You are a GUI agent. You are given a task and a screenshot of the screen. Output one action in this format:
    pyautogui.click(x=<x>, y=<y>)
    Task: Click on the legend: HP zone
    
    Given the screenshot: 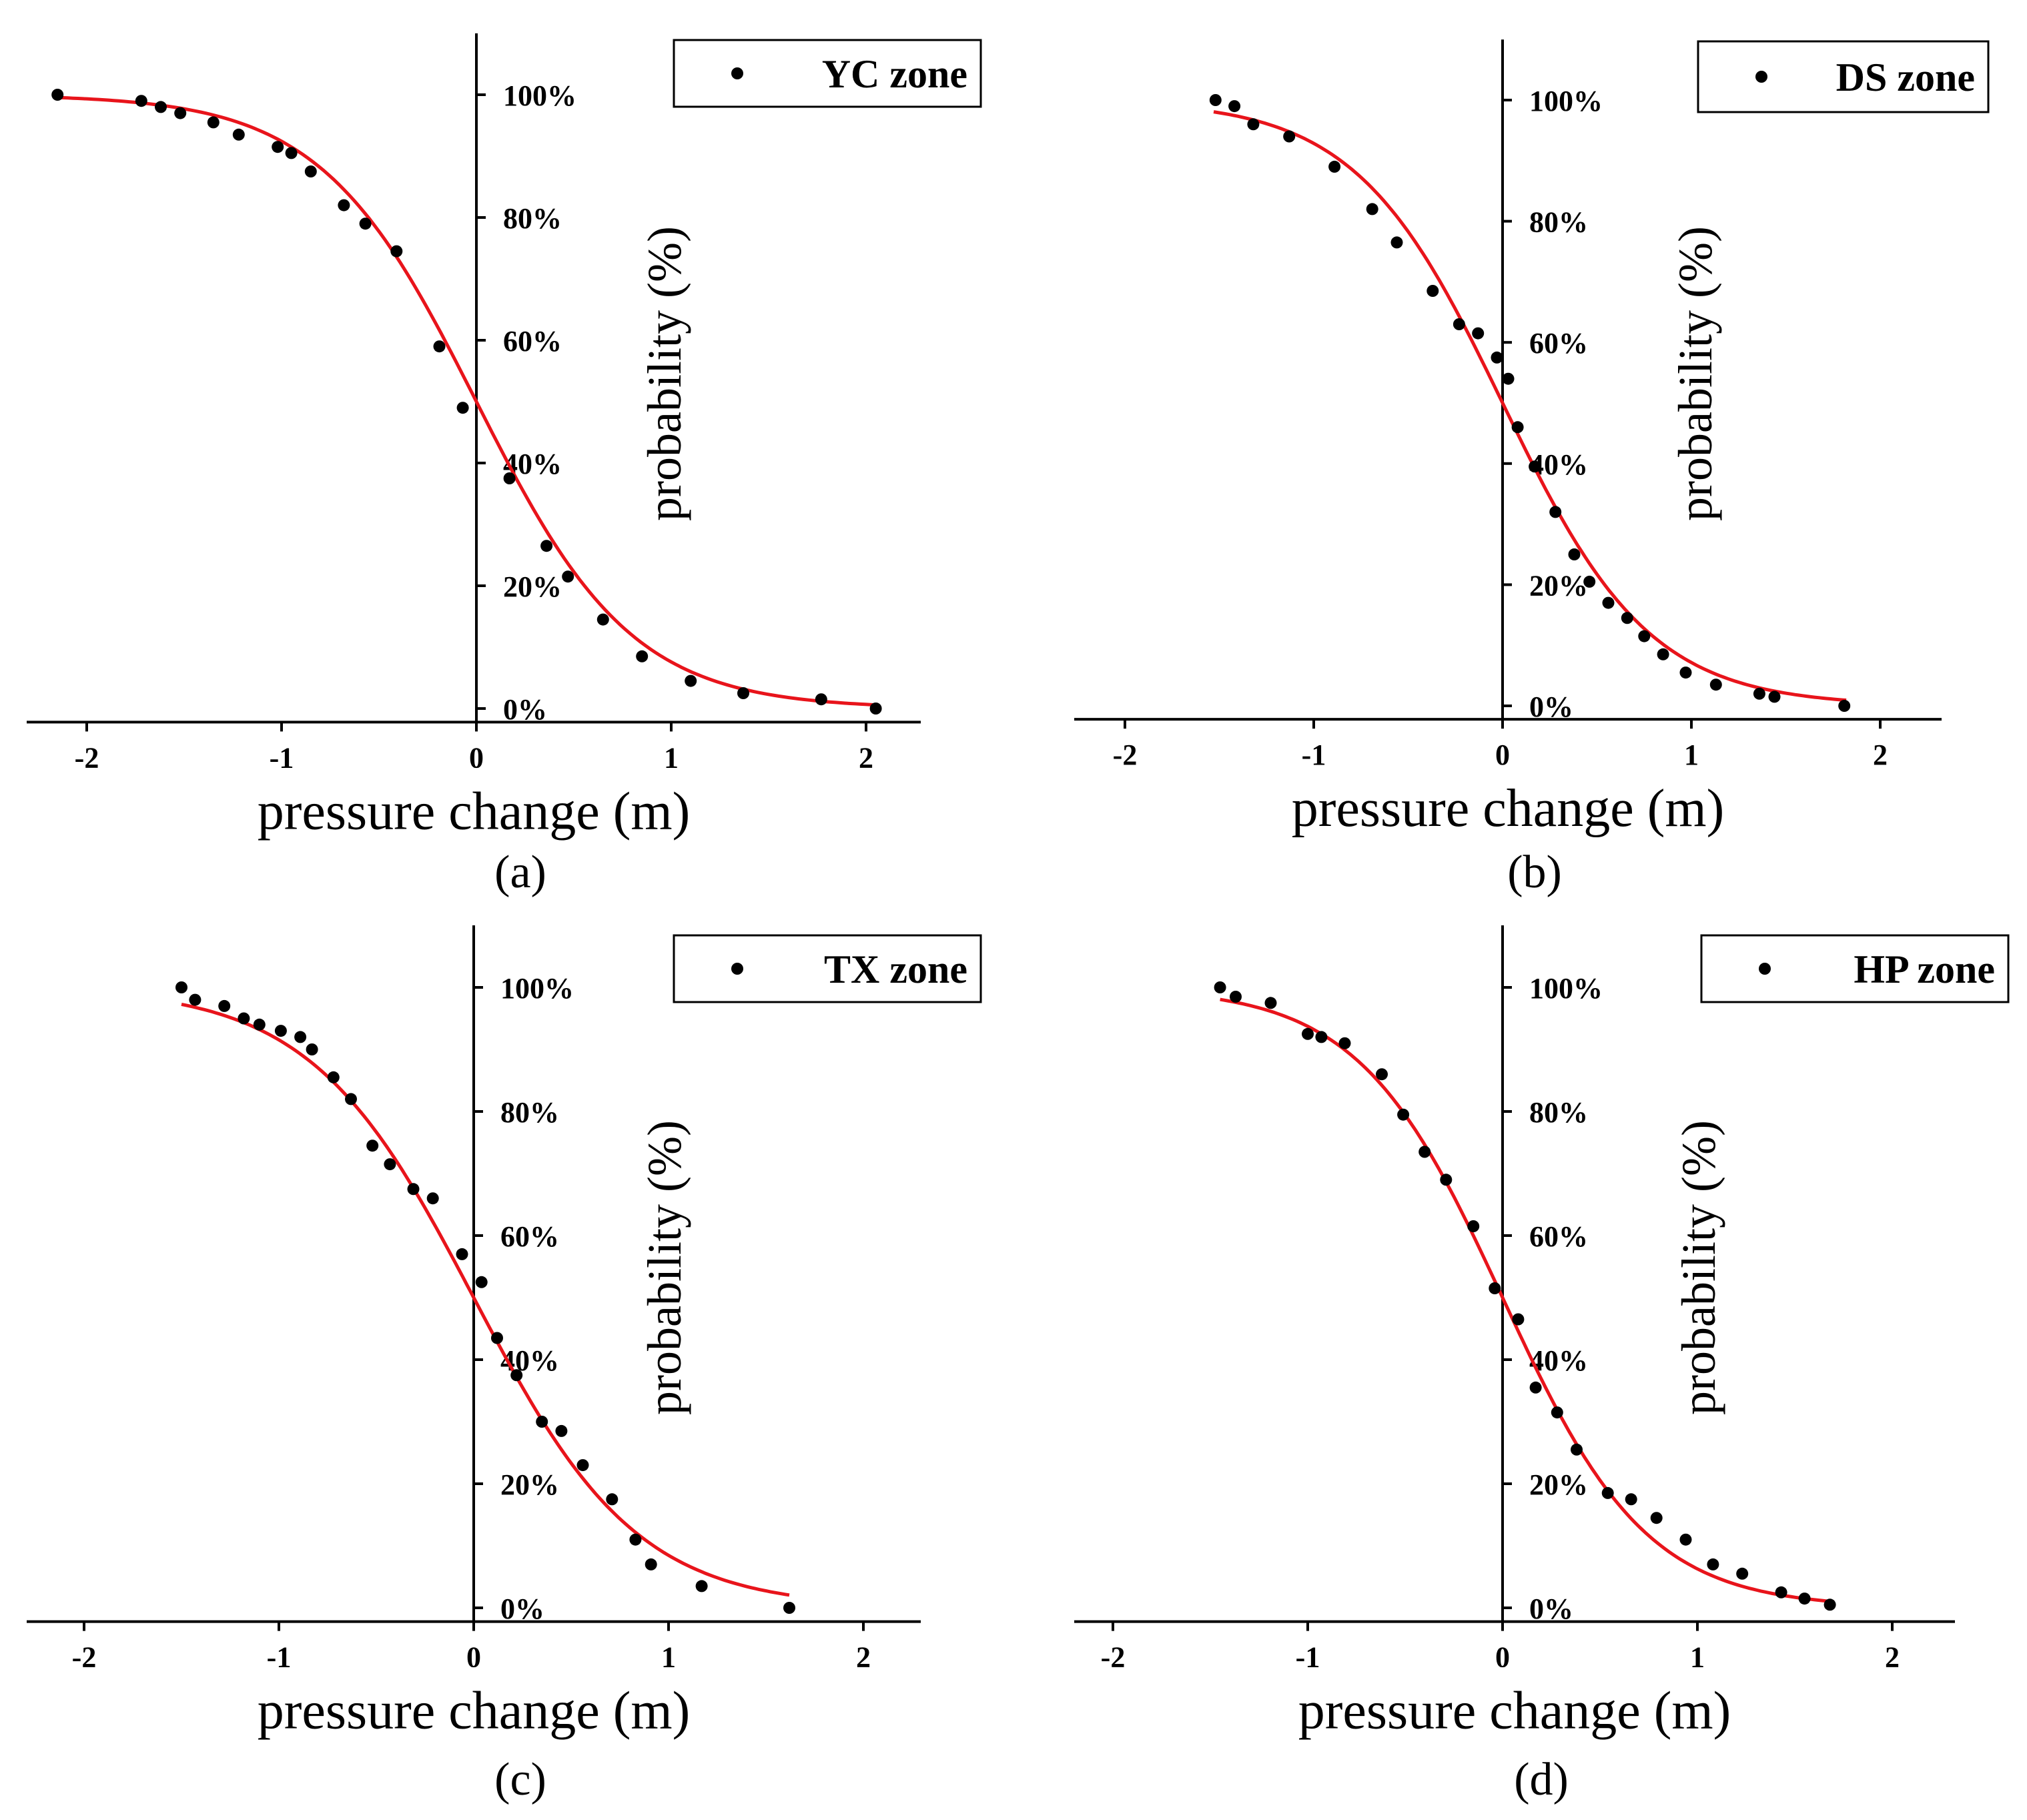 What is the action you would take?
    pyautogui.click(x=1855, y=968)
    